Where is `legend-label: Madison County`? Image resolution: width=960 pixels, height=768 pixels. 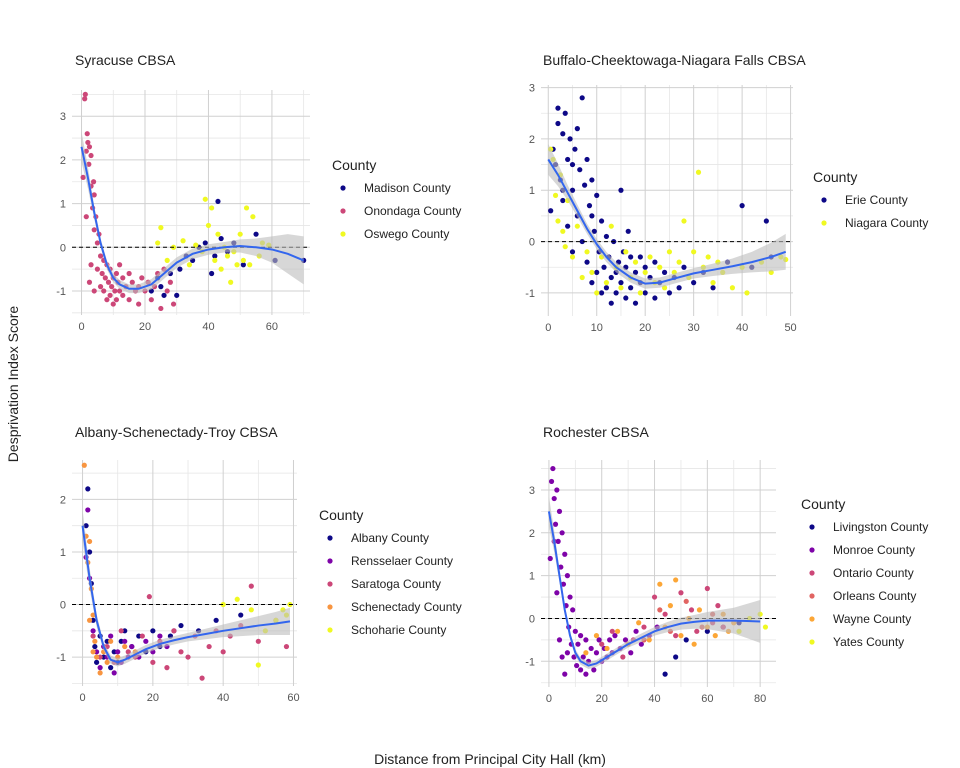
legend-label: Madison County is located at coordinates (407, 188).